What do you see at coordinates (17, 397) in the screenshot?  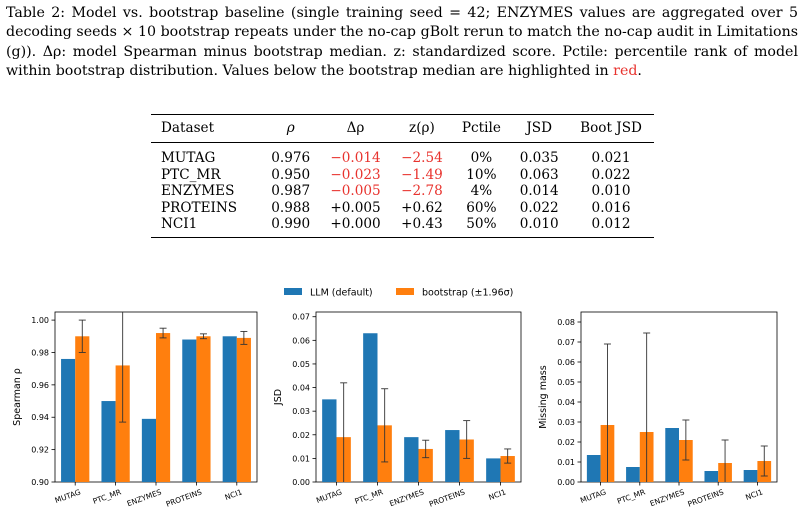 I see `panel-1-y-axis-label: Spearman ρ` at bounding box center [17, 397].